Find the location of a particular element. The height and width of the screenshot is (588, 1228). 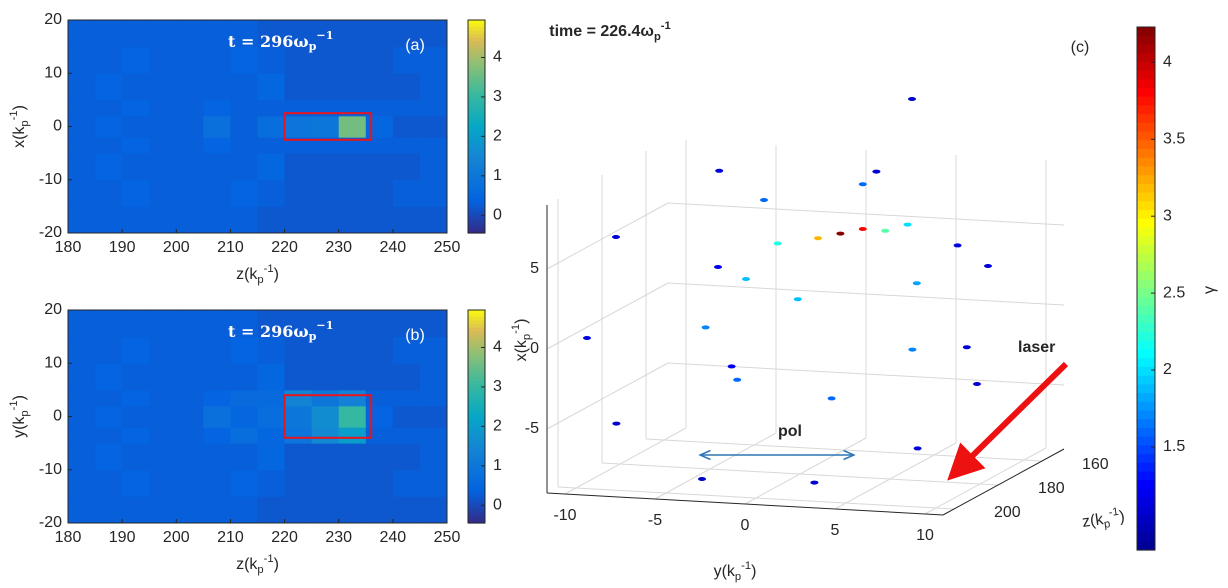

x-tick-label: 220 is located at coordinates (284, 247).